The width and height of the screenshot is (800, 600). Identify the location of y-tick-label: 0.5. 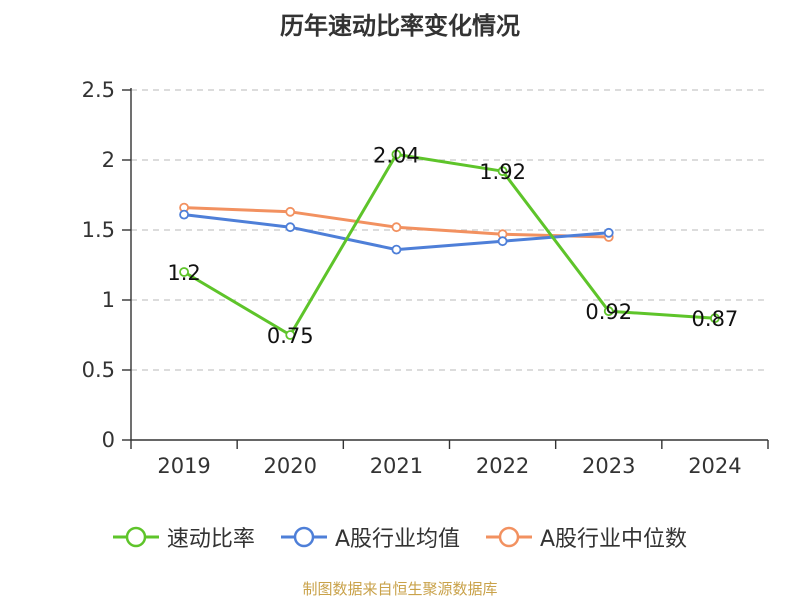
(98, 370).